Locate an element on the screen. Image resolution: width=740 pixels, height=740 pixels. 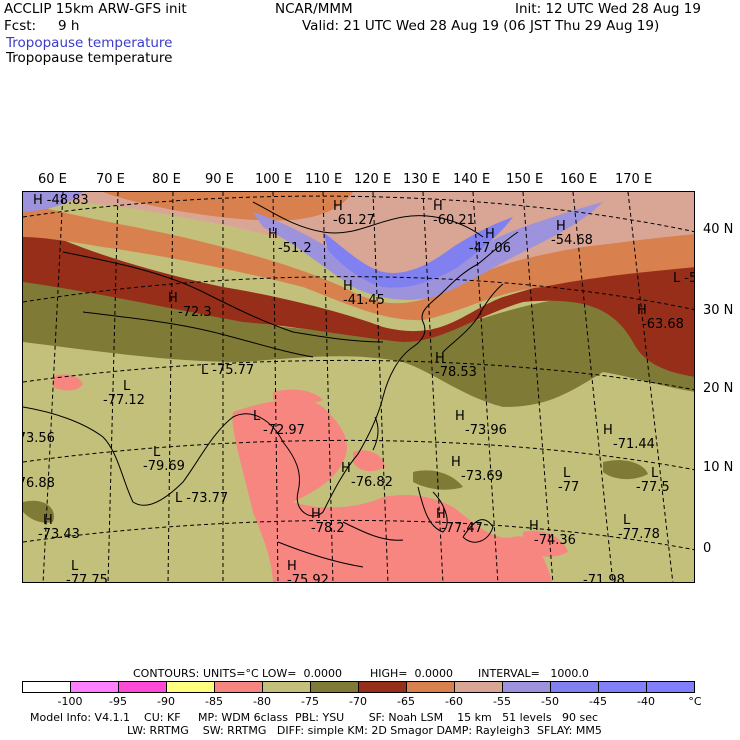
marker-value: -71.44 is located at coordinates (634, 444).